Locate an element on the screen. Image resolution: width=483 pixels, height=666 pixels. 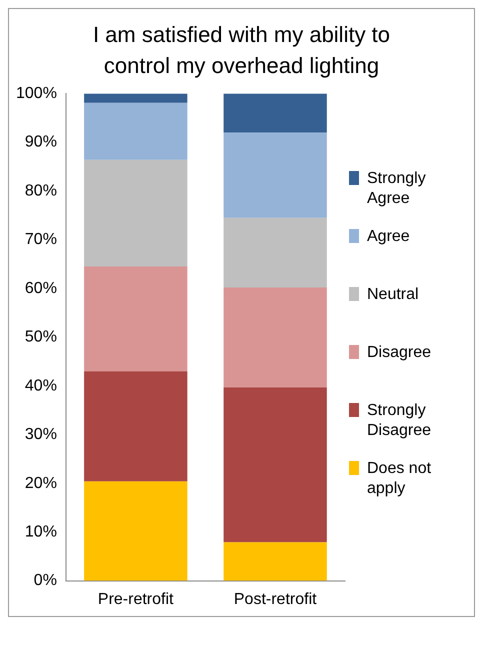
legend-label: Agree is located at coordinates (388, 236).